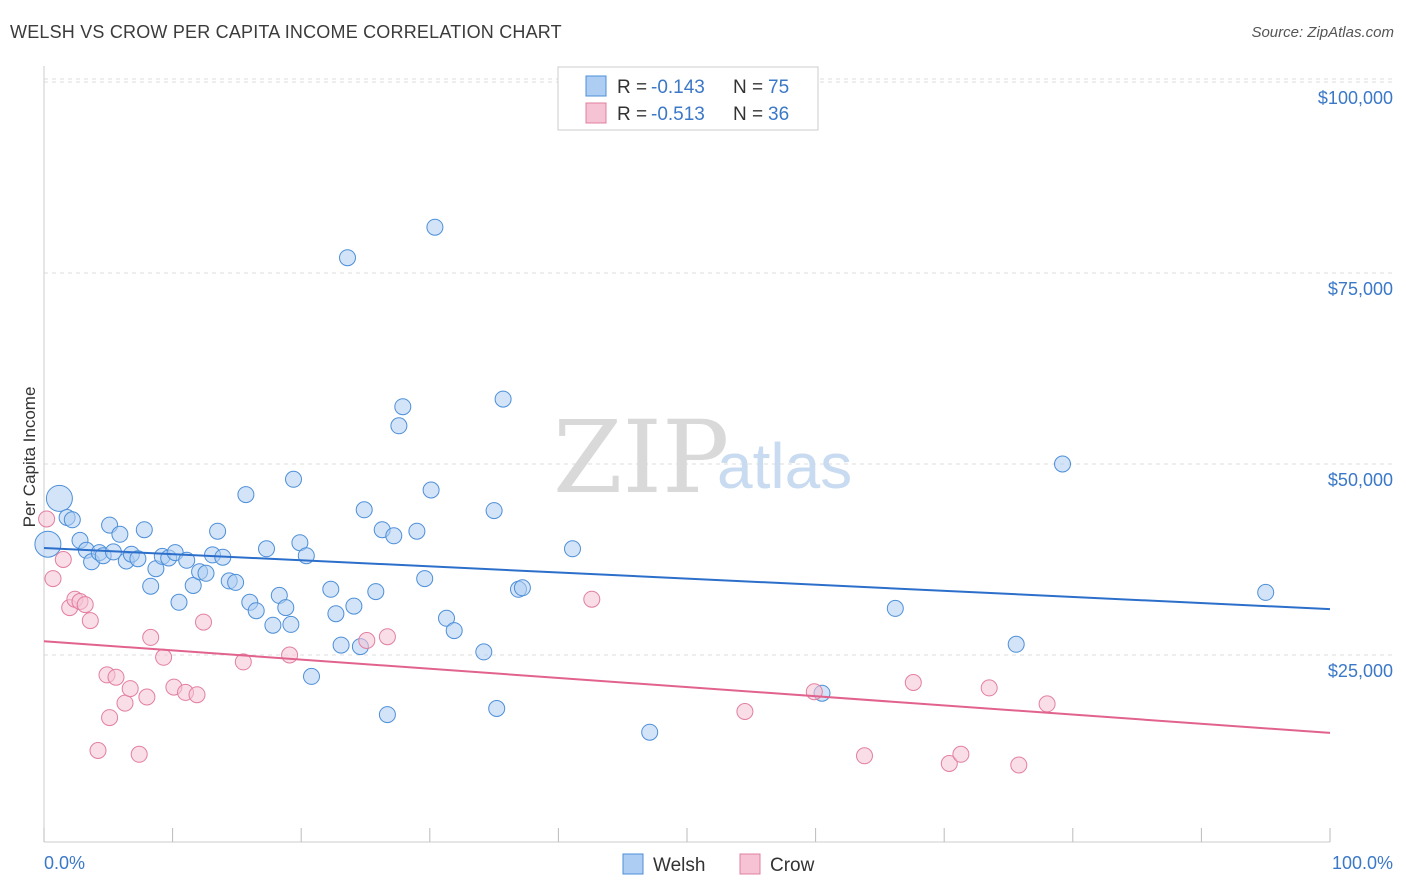 This screenshot has width=1406, height=892. I want to click on crow-trend-line, so click(687, 687).